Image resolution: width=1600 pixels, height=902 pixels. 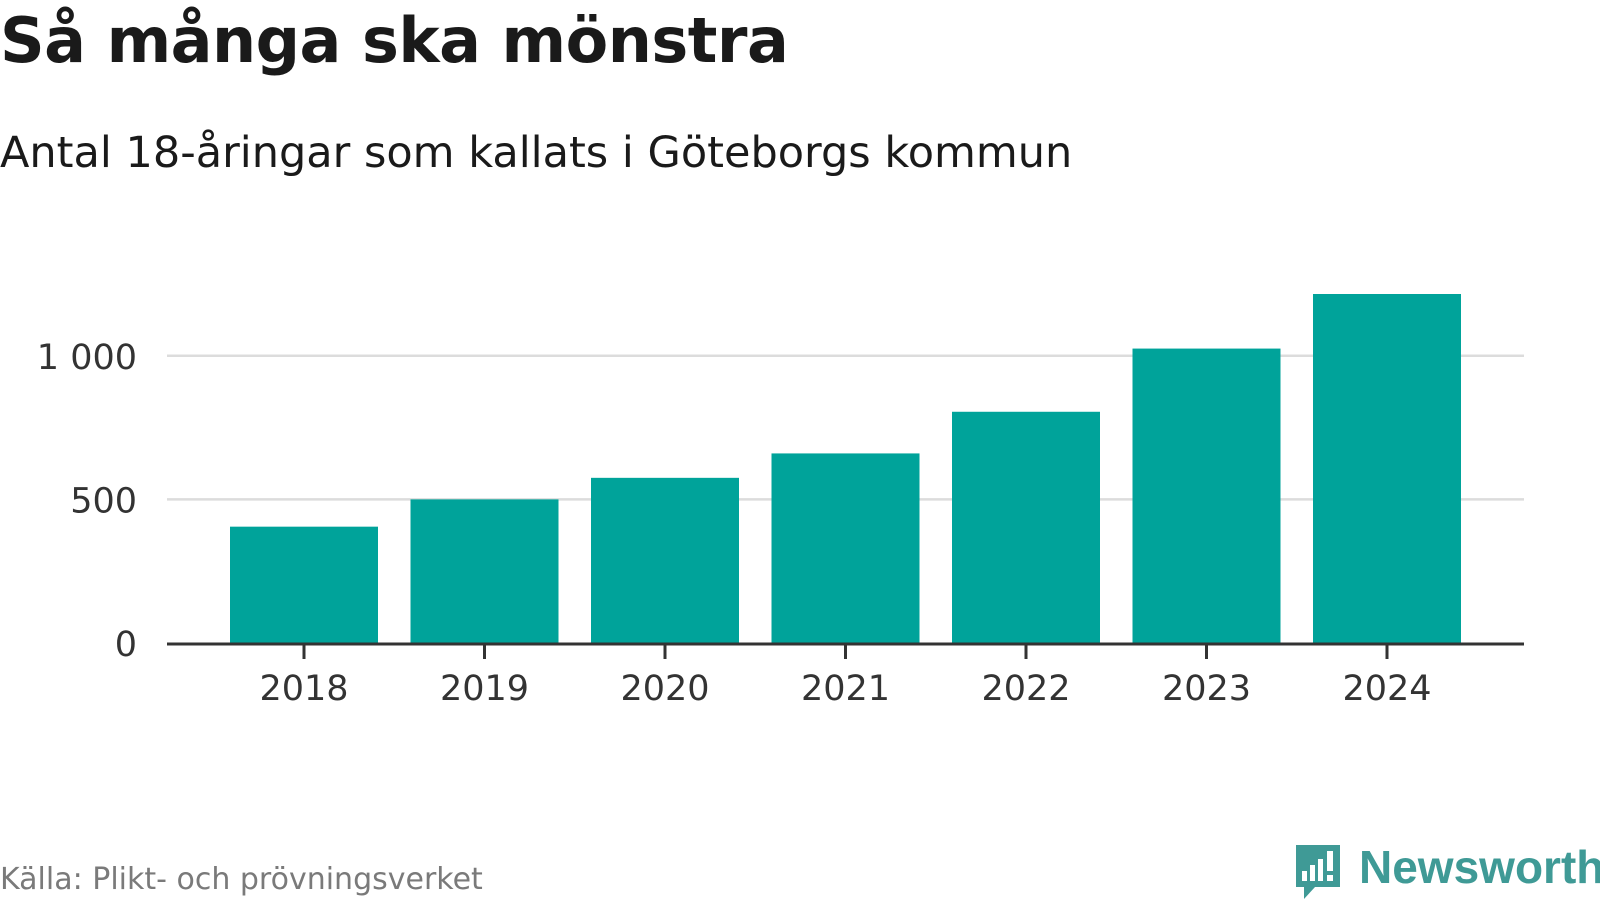 What do you see at coordinates (1025, 689) in the screenshot?
I see `x-tick-label: 2022` at bounding box center [1025, 689].